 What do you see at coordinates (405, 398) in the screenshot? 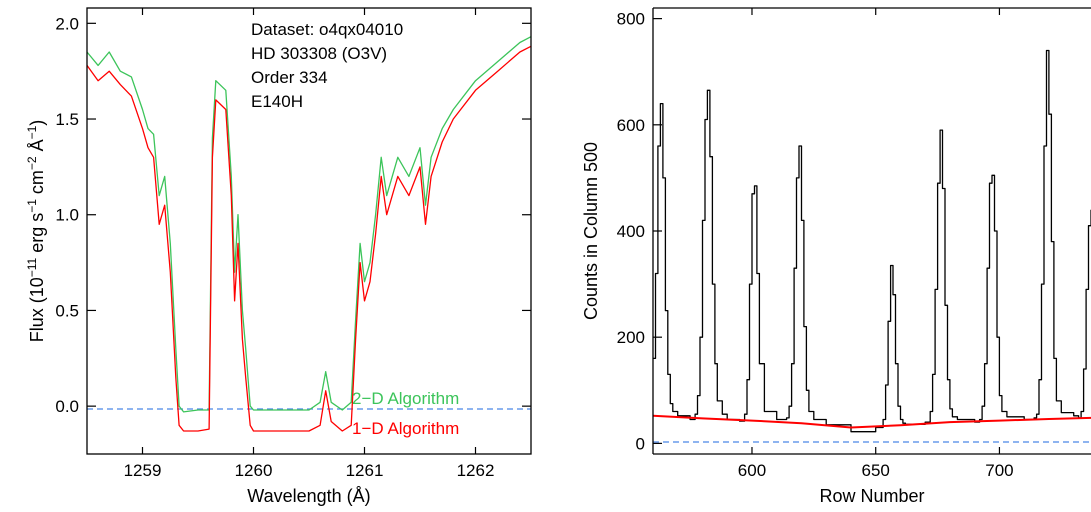
I see `legend-2d-algorithm: 2−D Algorithm` at bounding box center [405, 398].